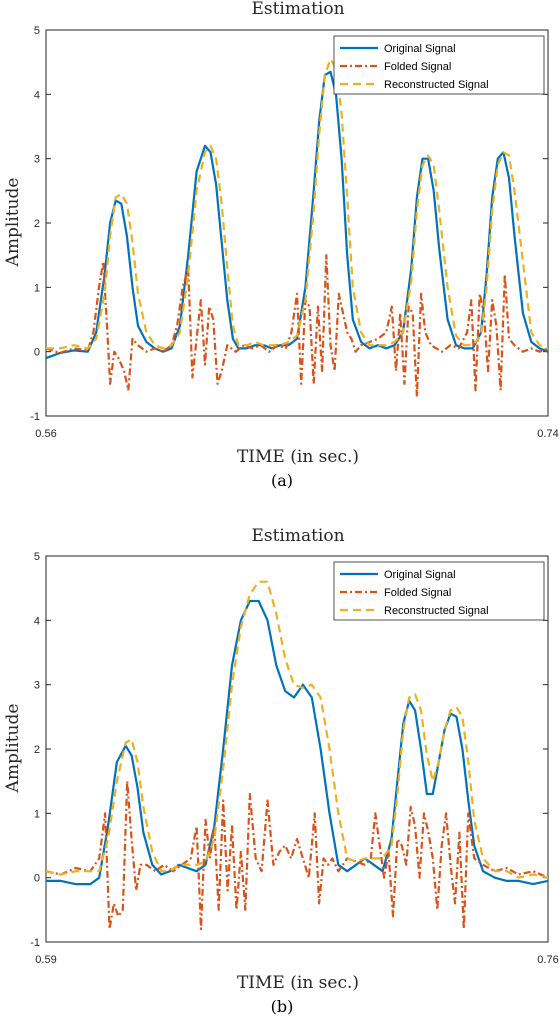  Describe the element at coordinates (37, 879) in the screenshot. I see `chart-b-ytick-label: 0` at that location.